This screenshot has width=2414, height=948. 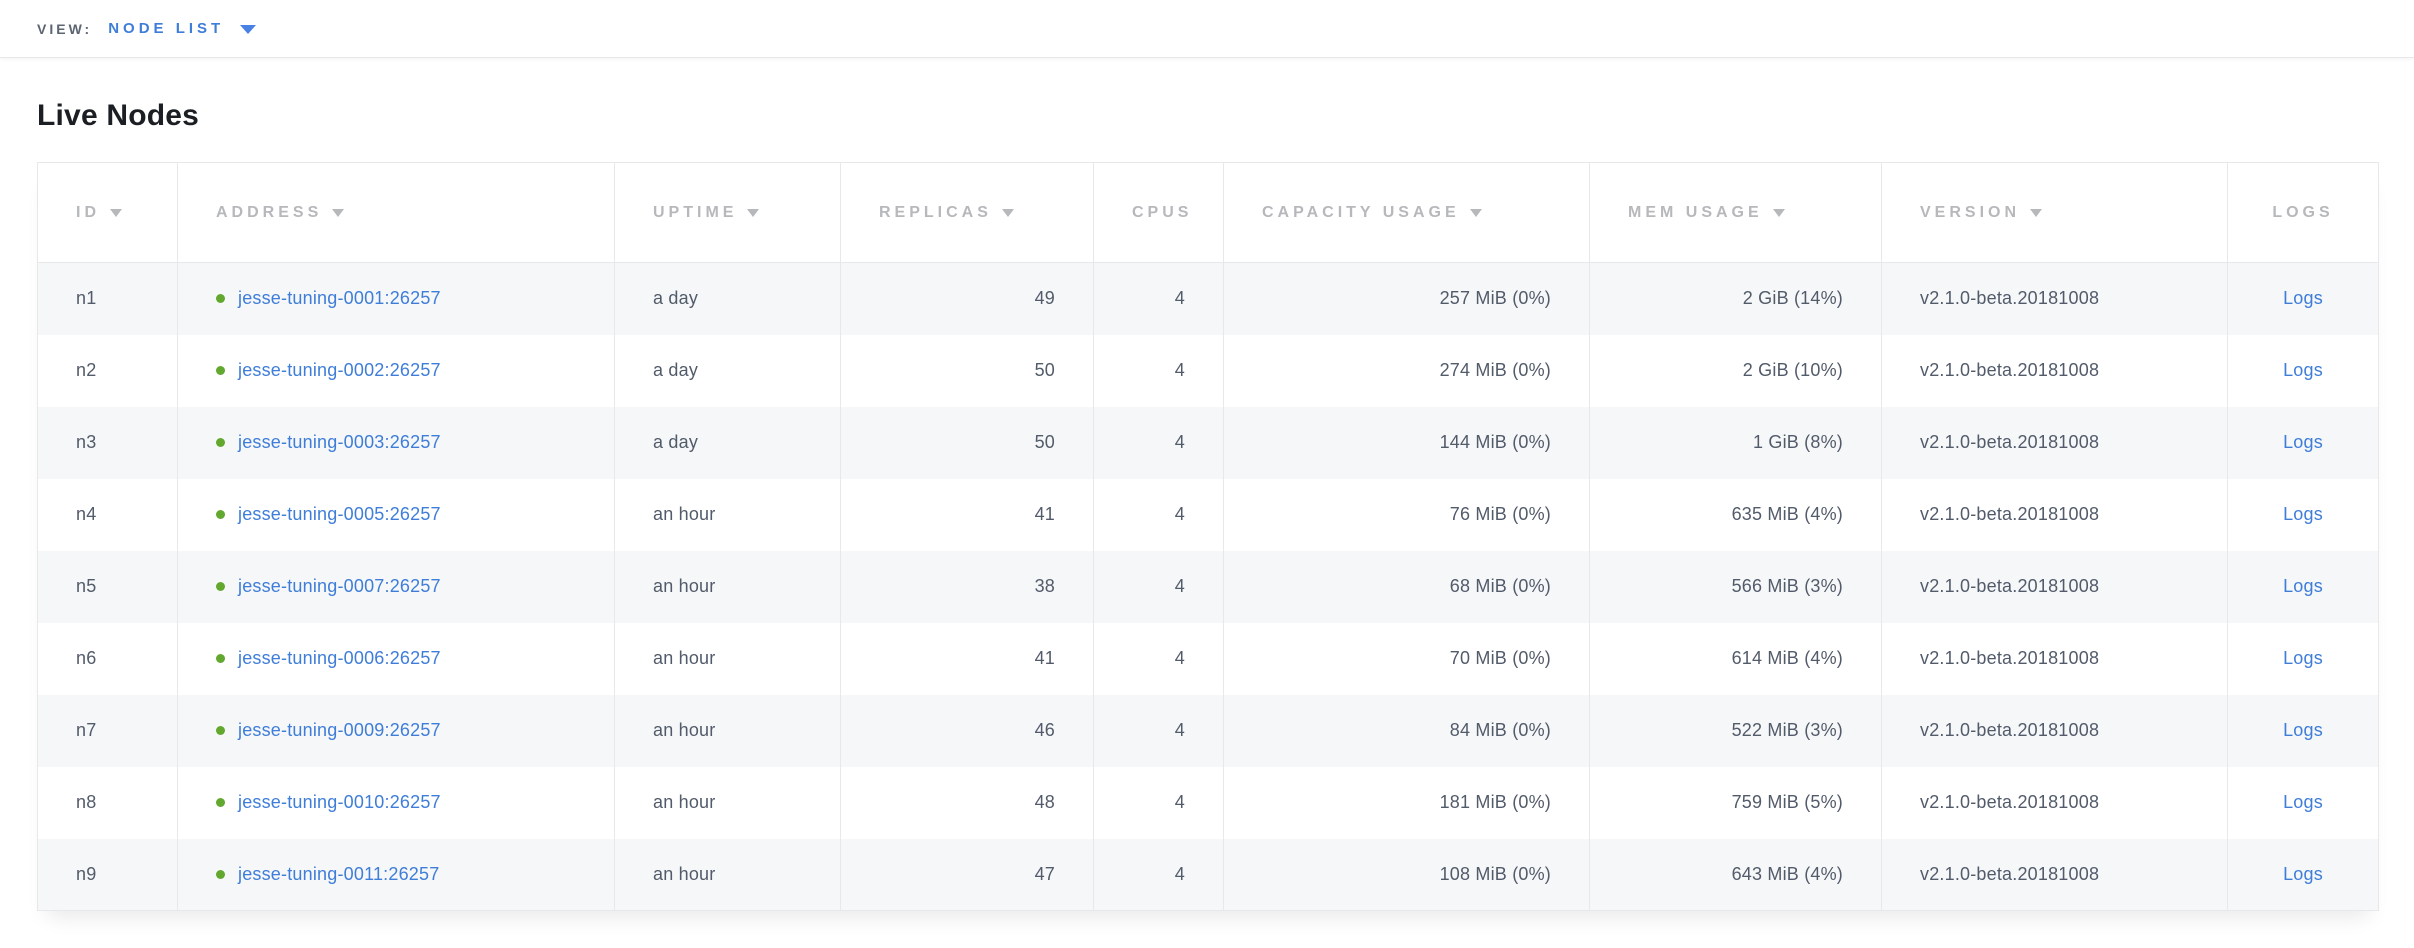 What do you see at coordinates (1735, 802) in the screenshot?
I see `cell-mem: 759 MiB (5%)` at bounding box center [1735, 802].